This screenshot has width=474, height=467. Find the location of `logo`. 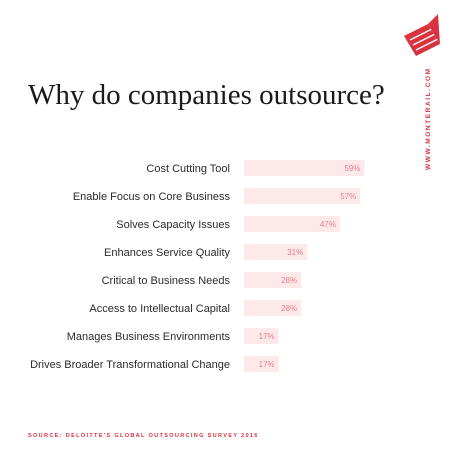

logo is located at coordinates (422, 35).